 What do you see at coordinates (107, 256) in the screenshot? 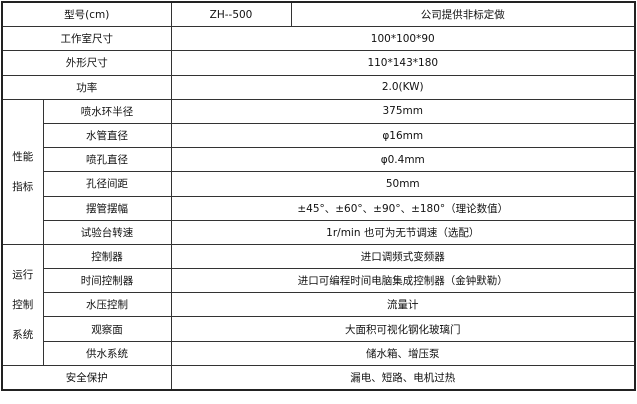
I see `row-label: 控制器` at bounding box center [107, 256].